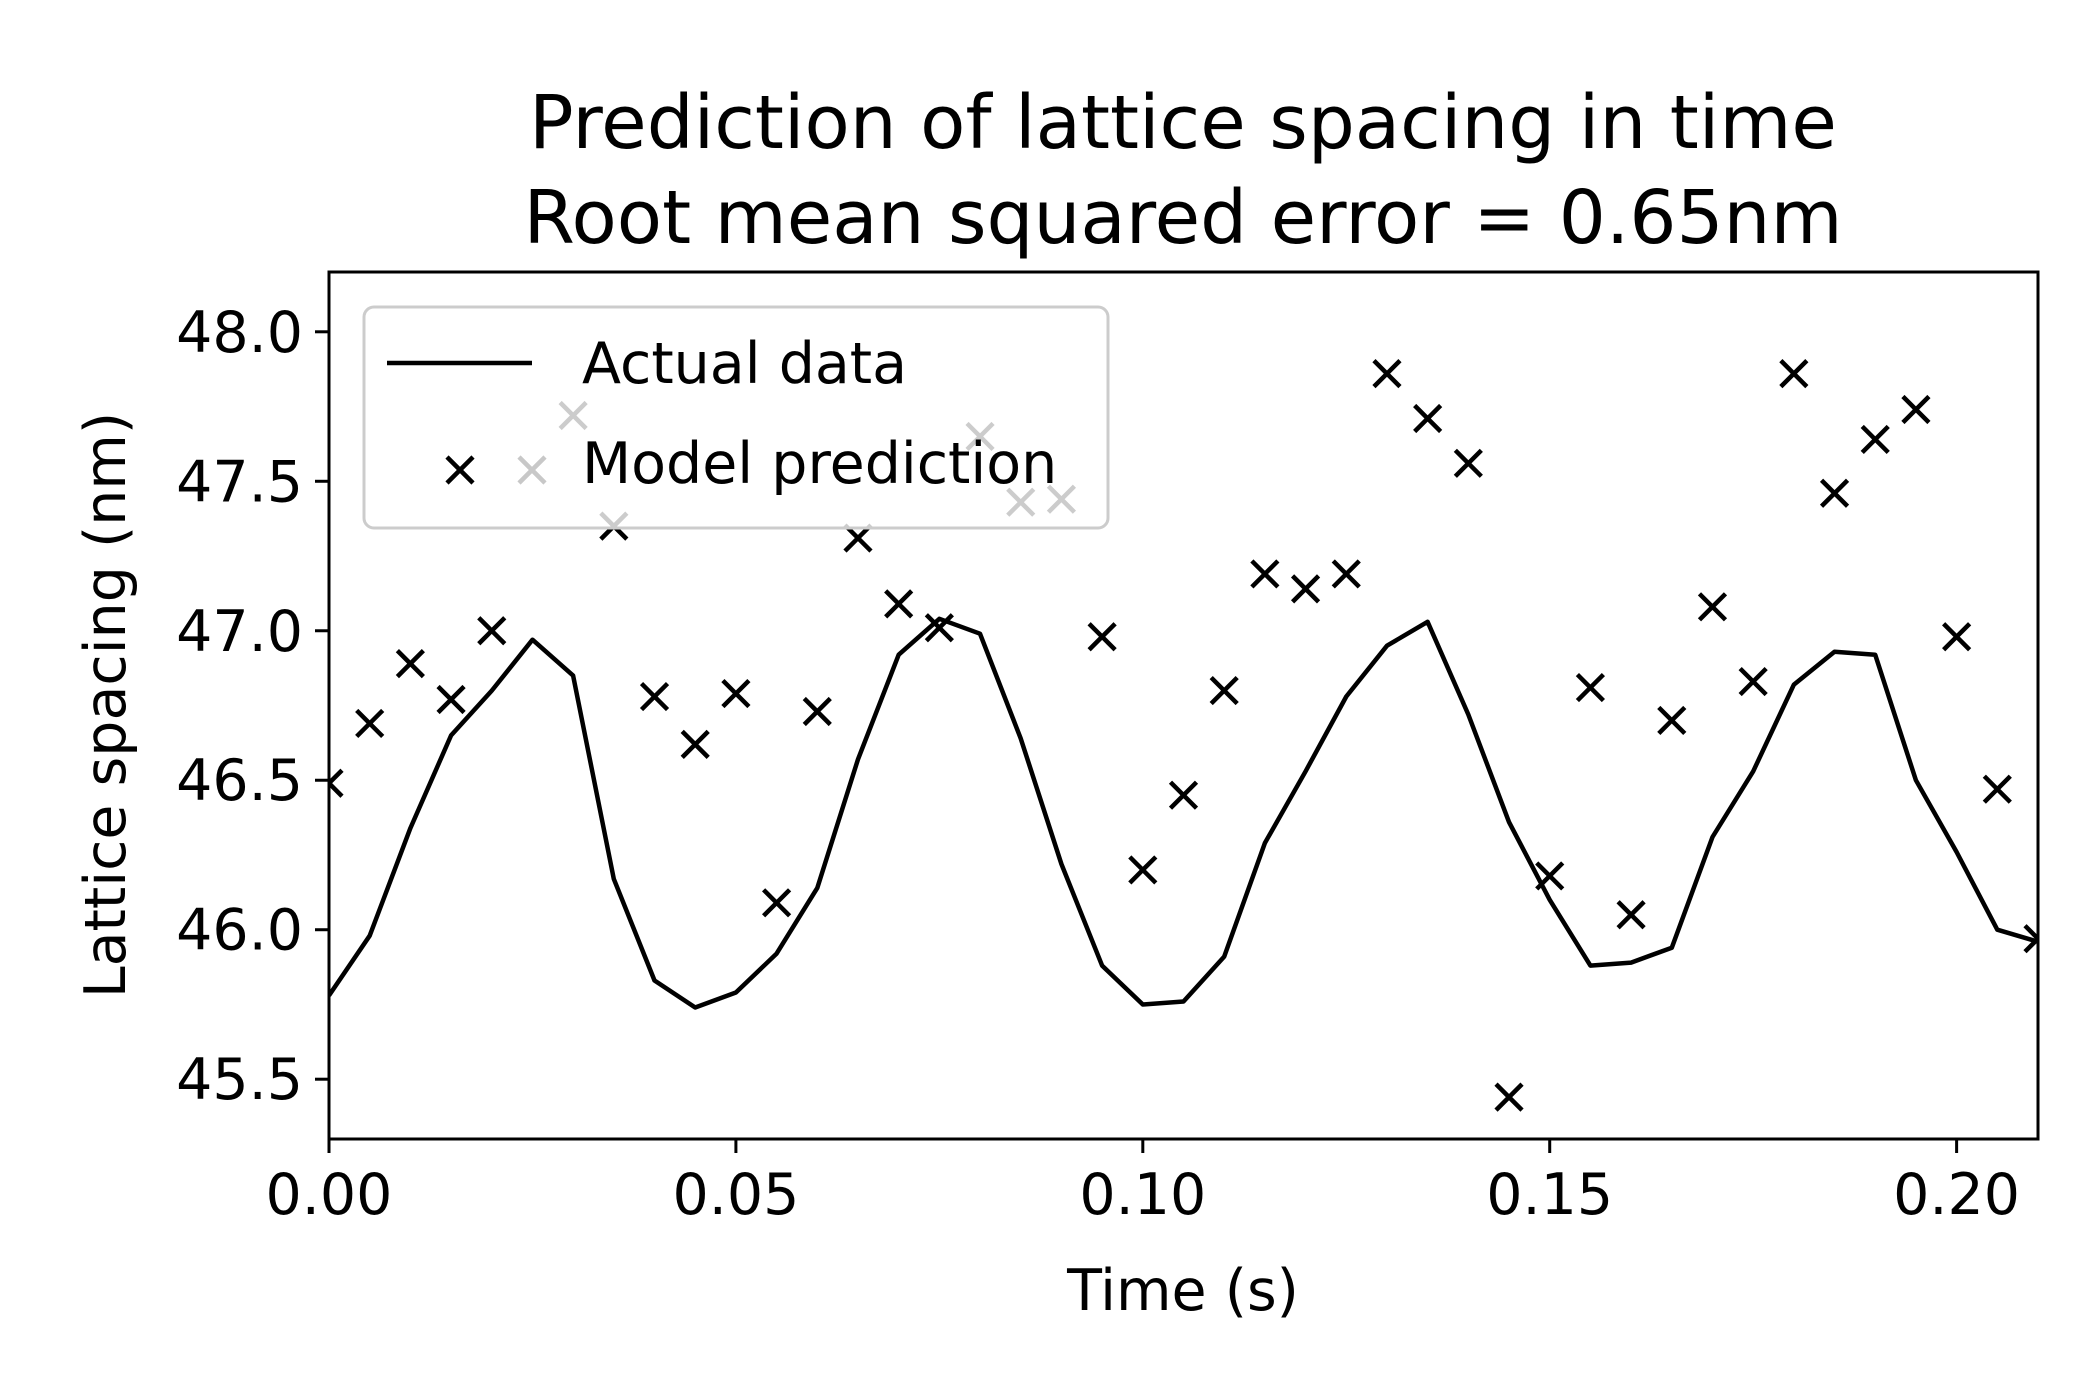  What do you see at coordinates (1549, 1195) in the screenshot?
I see `x-tick-label: 0.15` at bounding box center [1549, 1195].